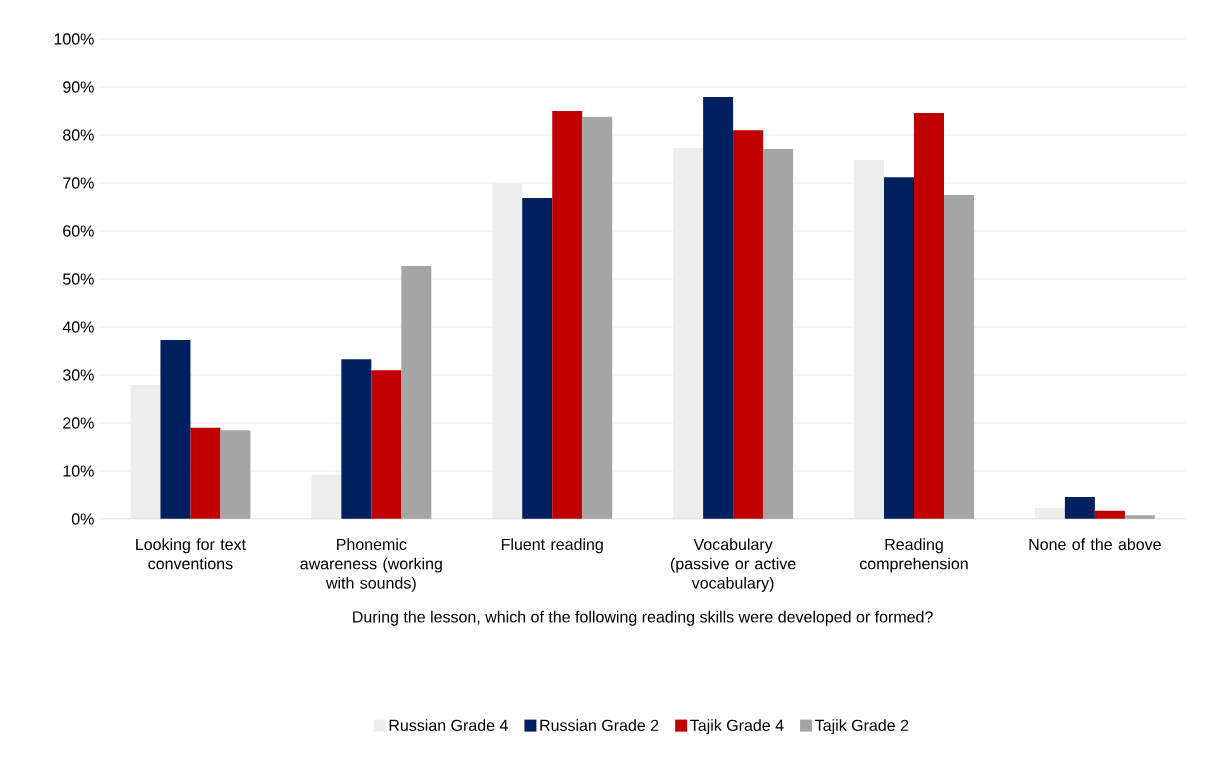  Describe the element at coordinates (78, 135) in the screenshot. I see `y-tick-label: 80%` at that location.